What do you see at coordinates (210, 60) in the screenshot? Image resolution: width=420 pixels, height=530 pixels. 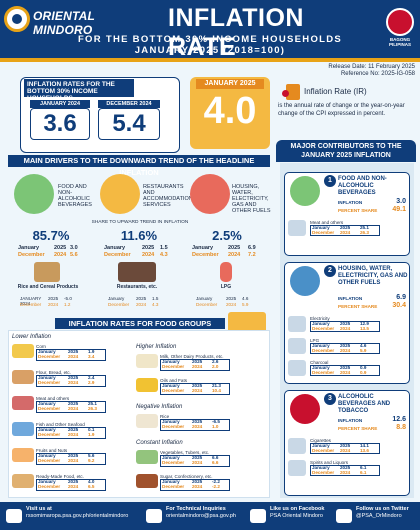 I see `header-stripe` at bounding box center [210, 60].